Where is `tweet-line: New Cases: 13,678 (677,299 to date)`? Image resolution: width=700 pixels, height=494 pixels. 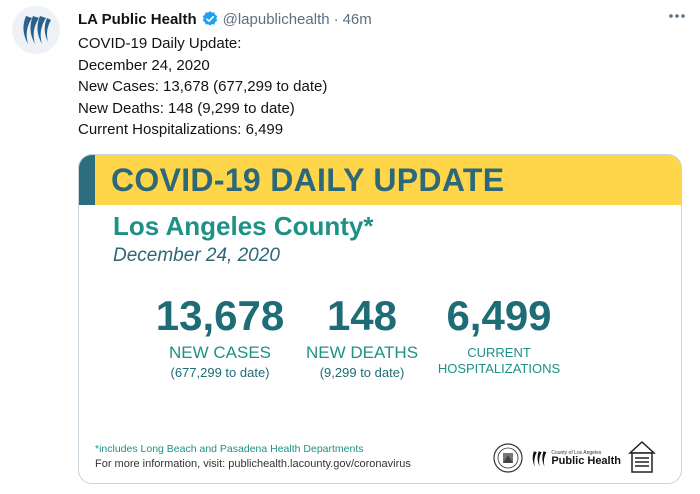 tweet-line: New Cases: 13,678 (677,299 to date) is located at coordinates (203, 86).